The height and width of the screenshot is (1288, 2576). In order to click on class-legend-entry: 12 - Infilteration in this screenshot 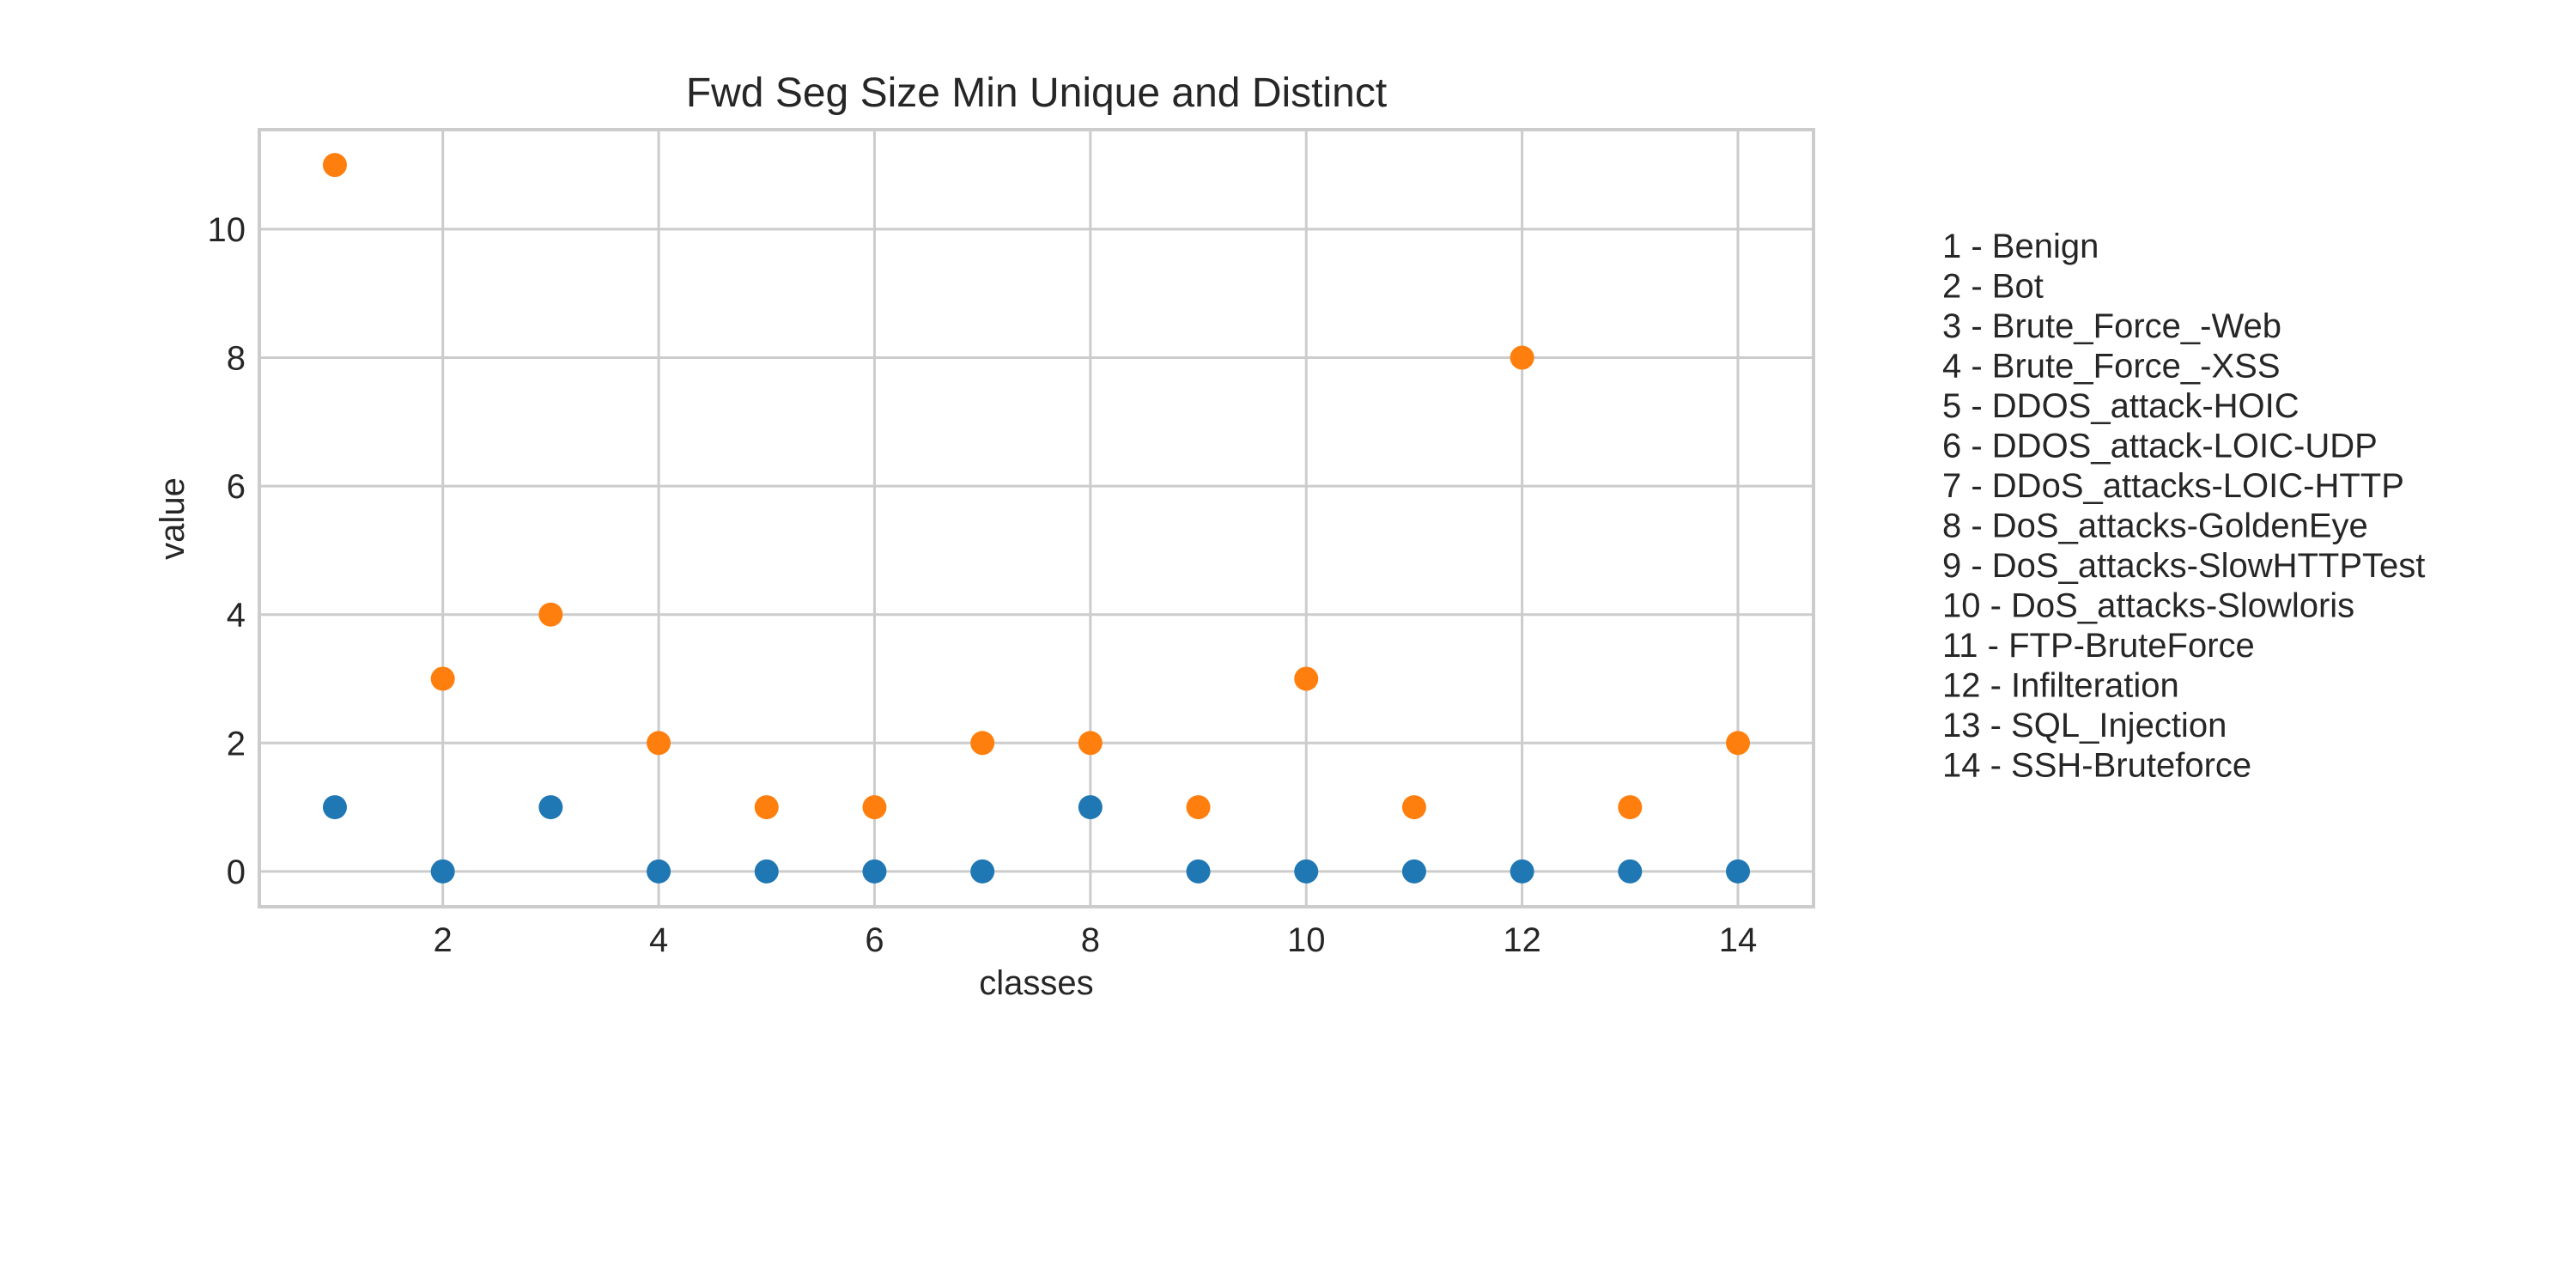, I will do `click(2060, 686)`.